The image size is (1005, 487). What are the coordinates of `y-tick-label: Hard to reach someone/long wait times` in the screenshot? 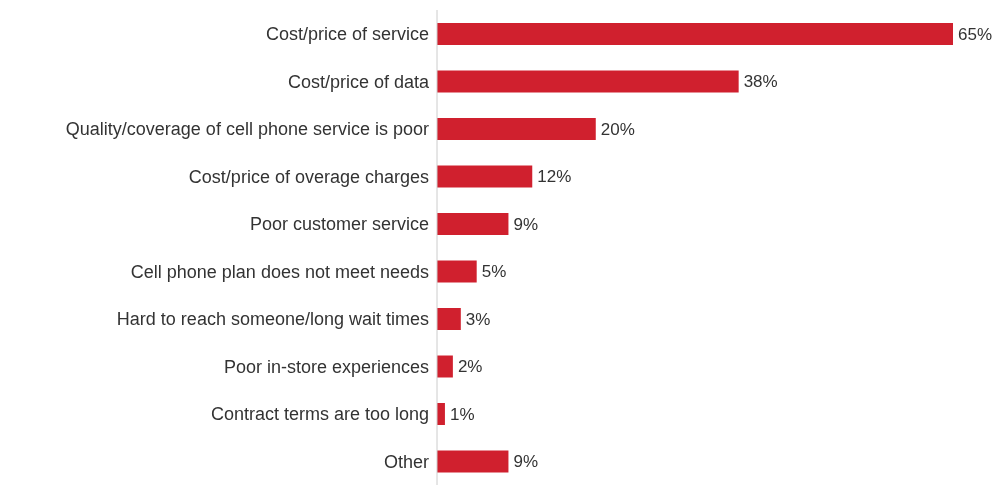 It's located at (272, 319).